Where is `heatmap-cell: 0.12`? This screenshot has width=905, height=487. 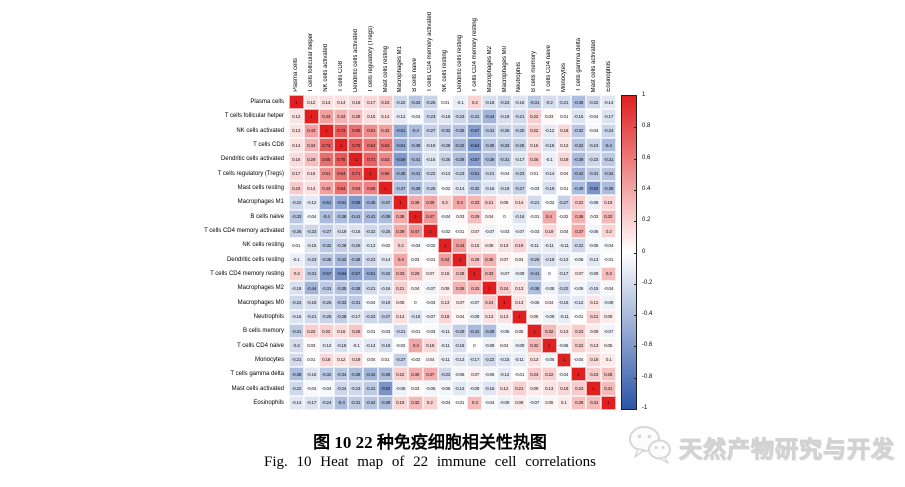
heatmap-cell: 0.12 is located at coordinates (504, 388).